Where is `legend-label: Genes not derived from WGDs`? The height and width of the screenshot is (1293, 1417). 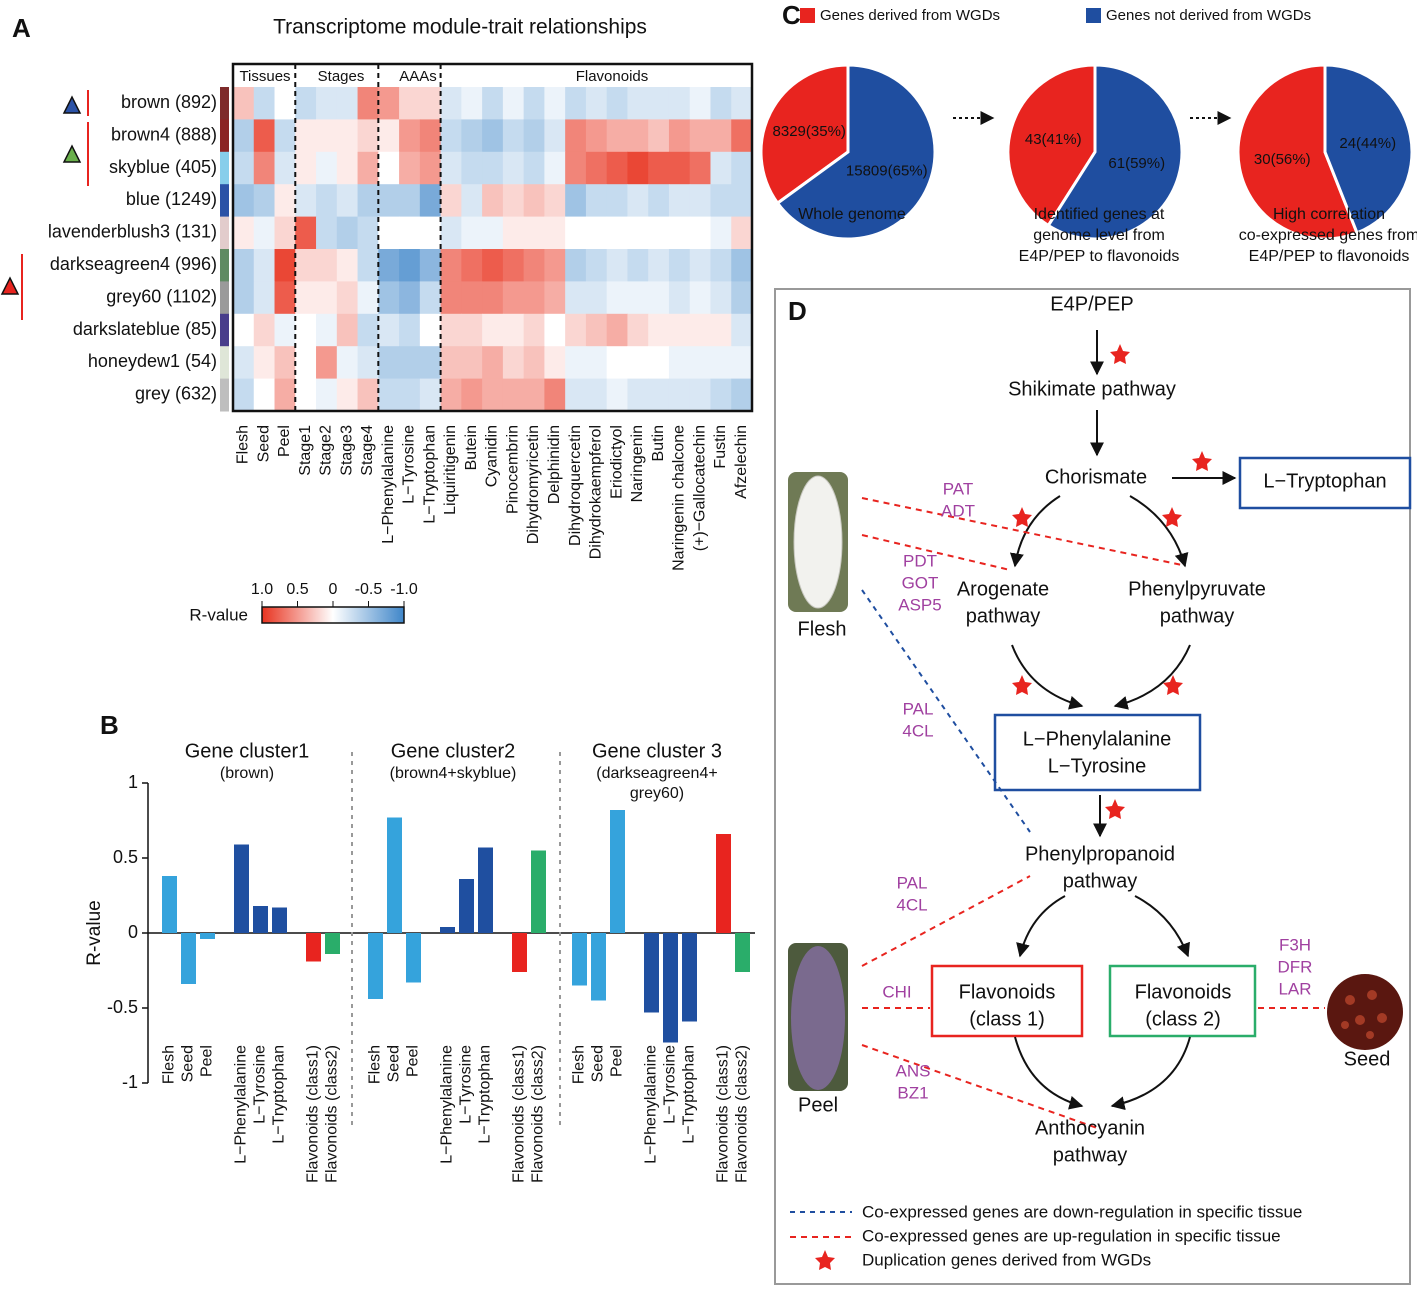
legend-label: Genes not derived from WGDs is located at coordinates (1208, 15).